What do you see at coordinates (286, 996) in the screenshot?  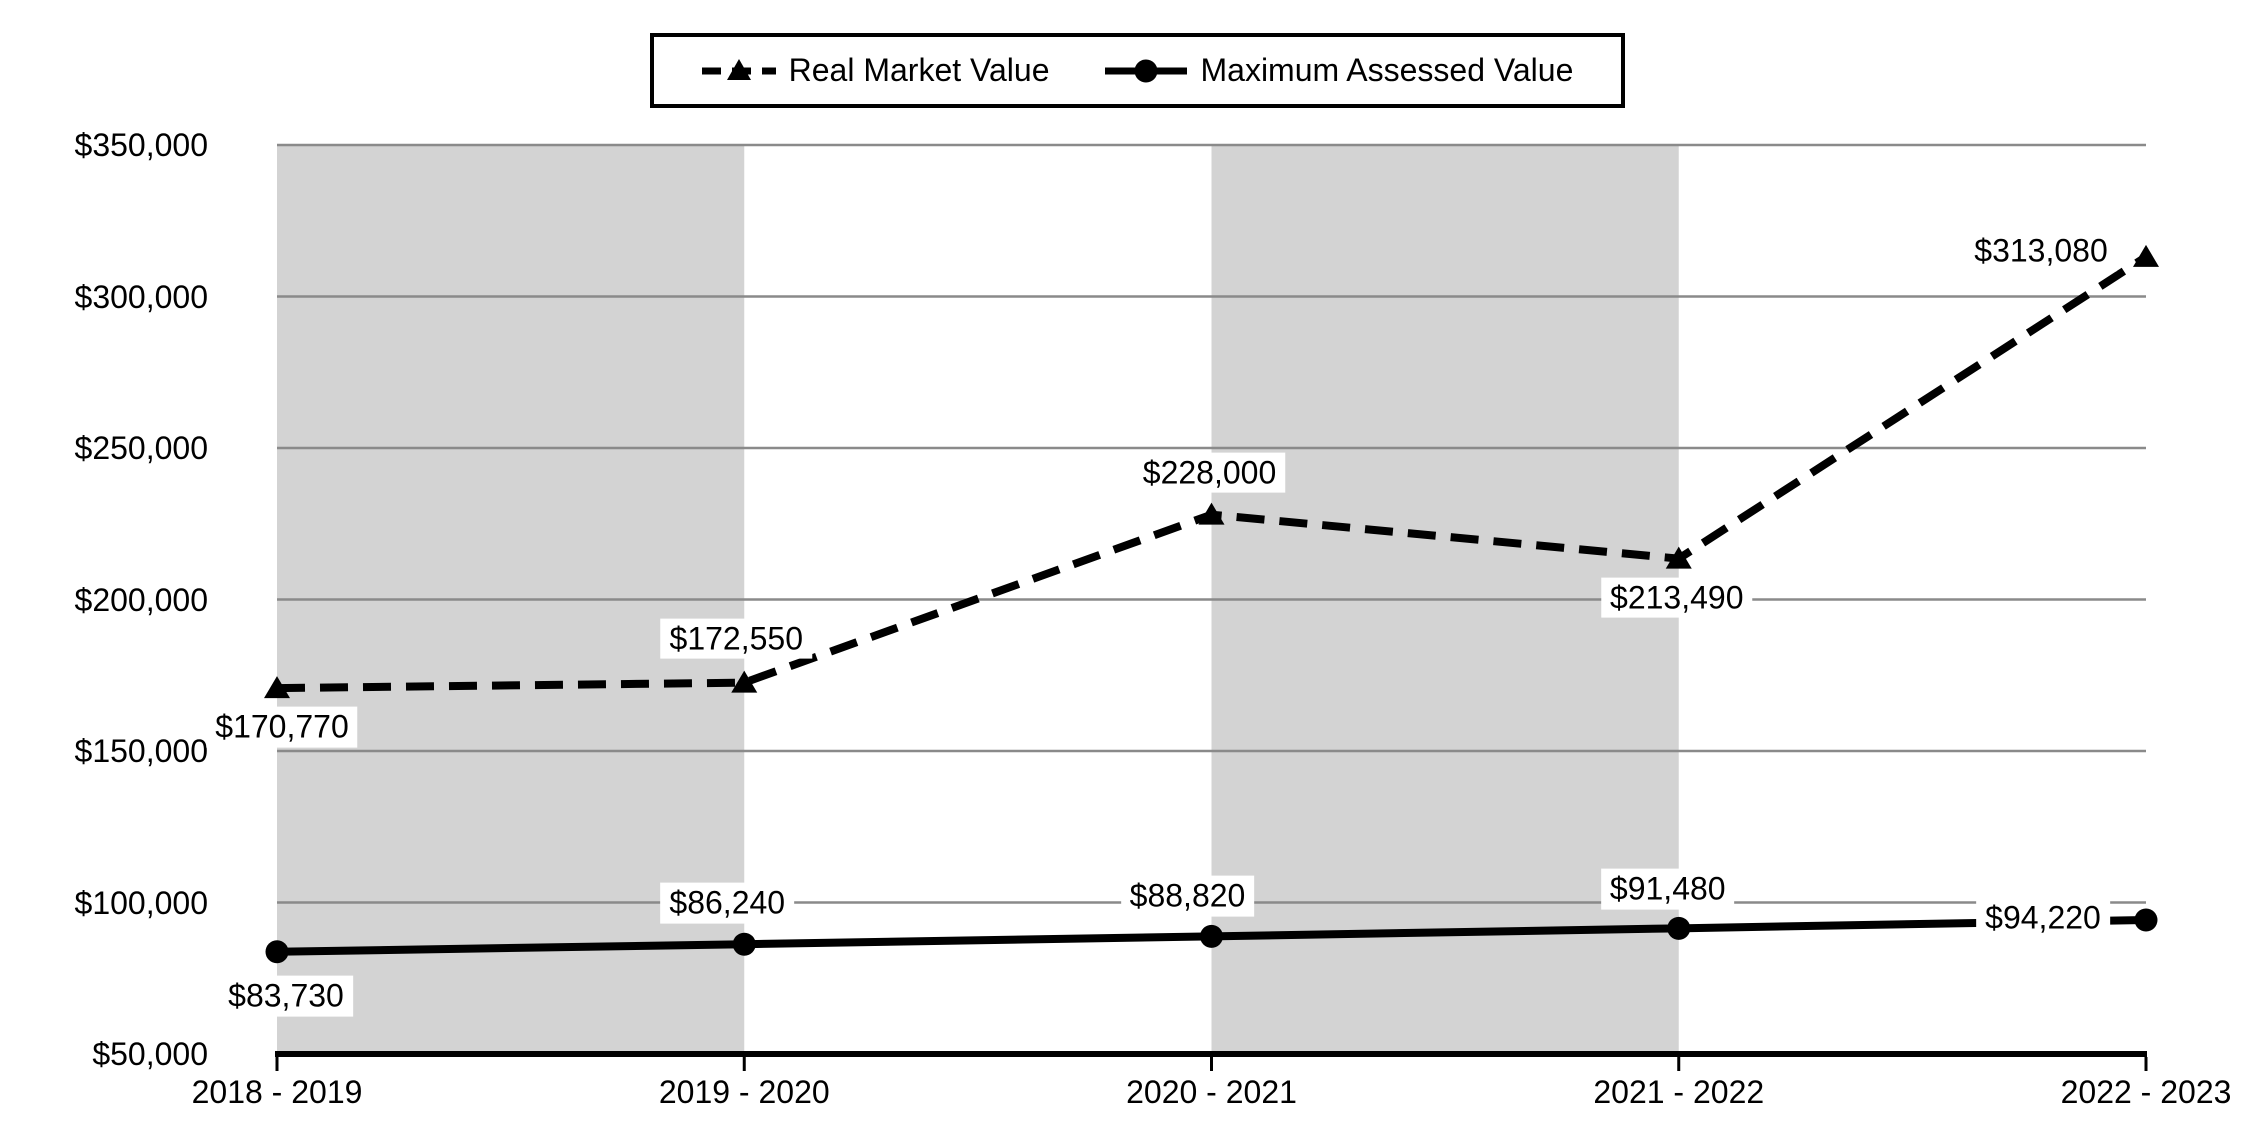 I see `data-label: $83,730` at bounding box center [286, 996].